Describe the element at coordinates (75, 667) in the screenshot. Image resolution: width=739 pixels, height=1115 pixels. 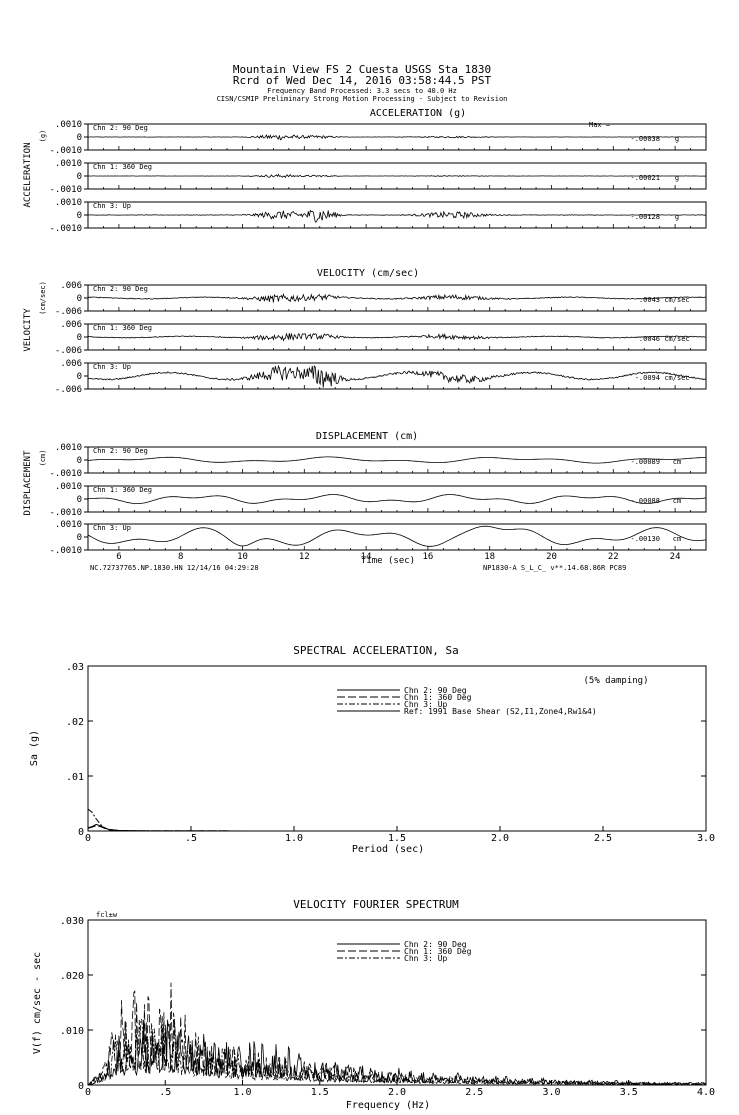
I see `ytick-label: .03` at that location.